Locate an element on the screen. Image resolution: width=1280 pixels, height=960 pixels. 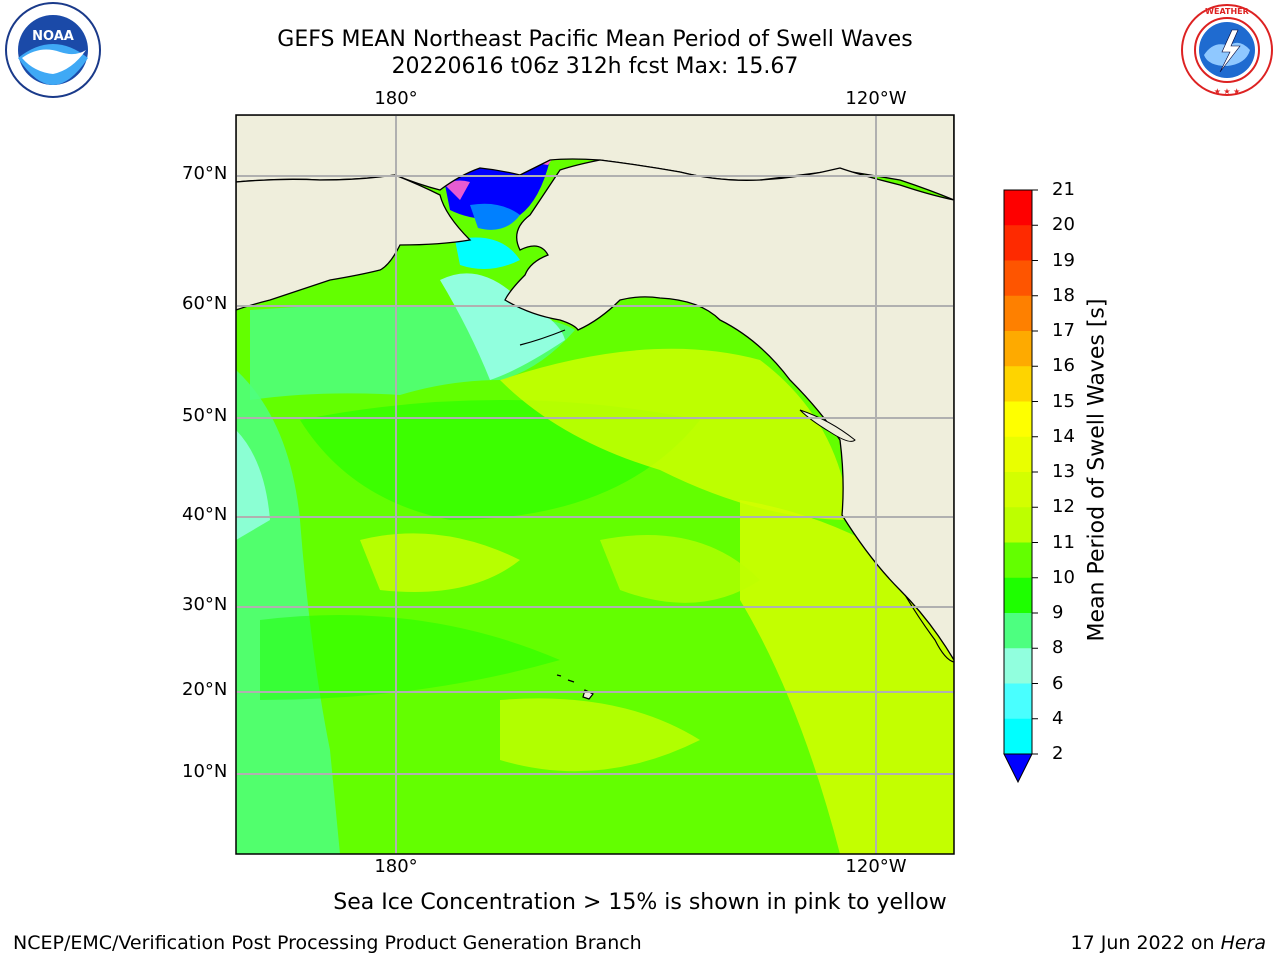
colorbar-title: Mean Period of Swell Waves [s] is located at coordinates (1097, 470).